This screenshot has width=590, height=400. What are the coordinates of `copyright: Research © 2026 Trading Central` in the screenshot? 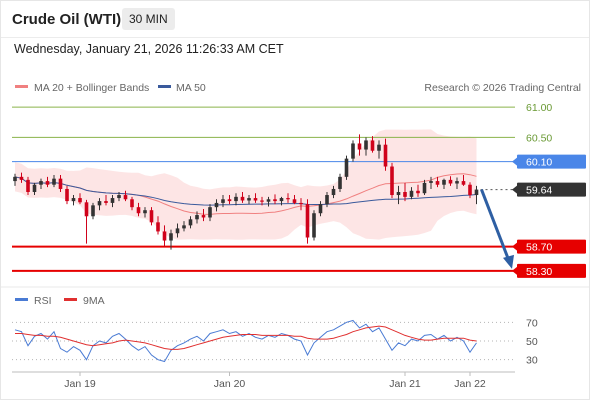 It's located at (502, 88).